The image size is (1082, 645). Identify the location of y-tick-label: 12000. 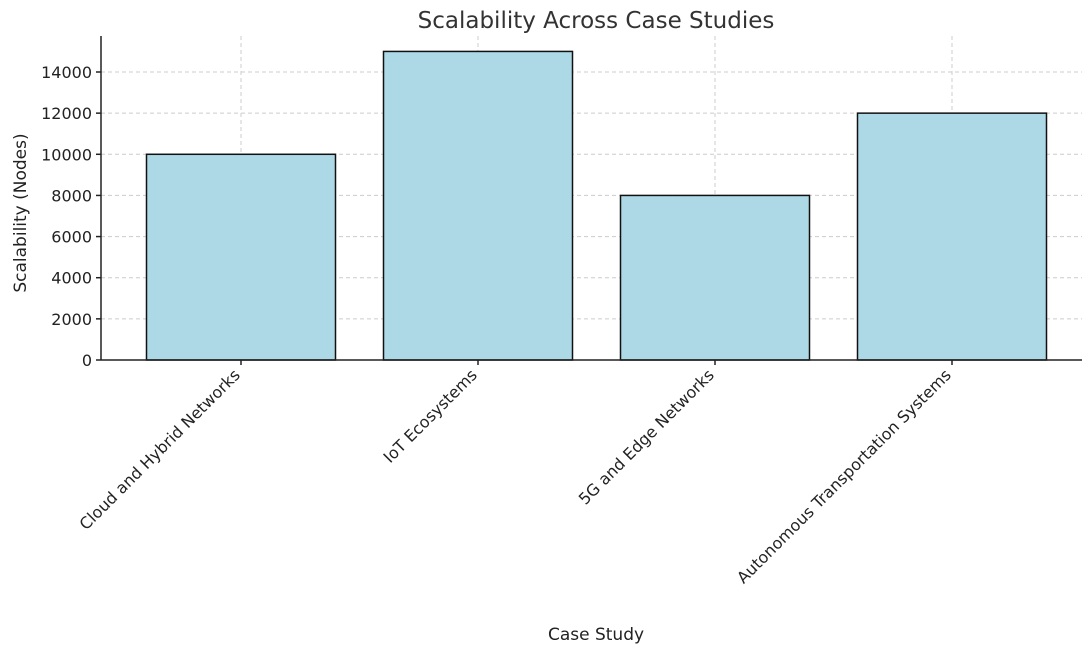
(66, 113).